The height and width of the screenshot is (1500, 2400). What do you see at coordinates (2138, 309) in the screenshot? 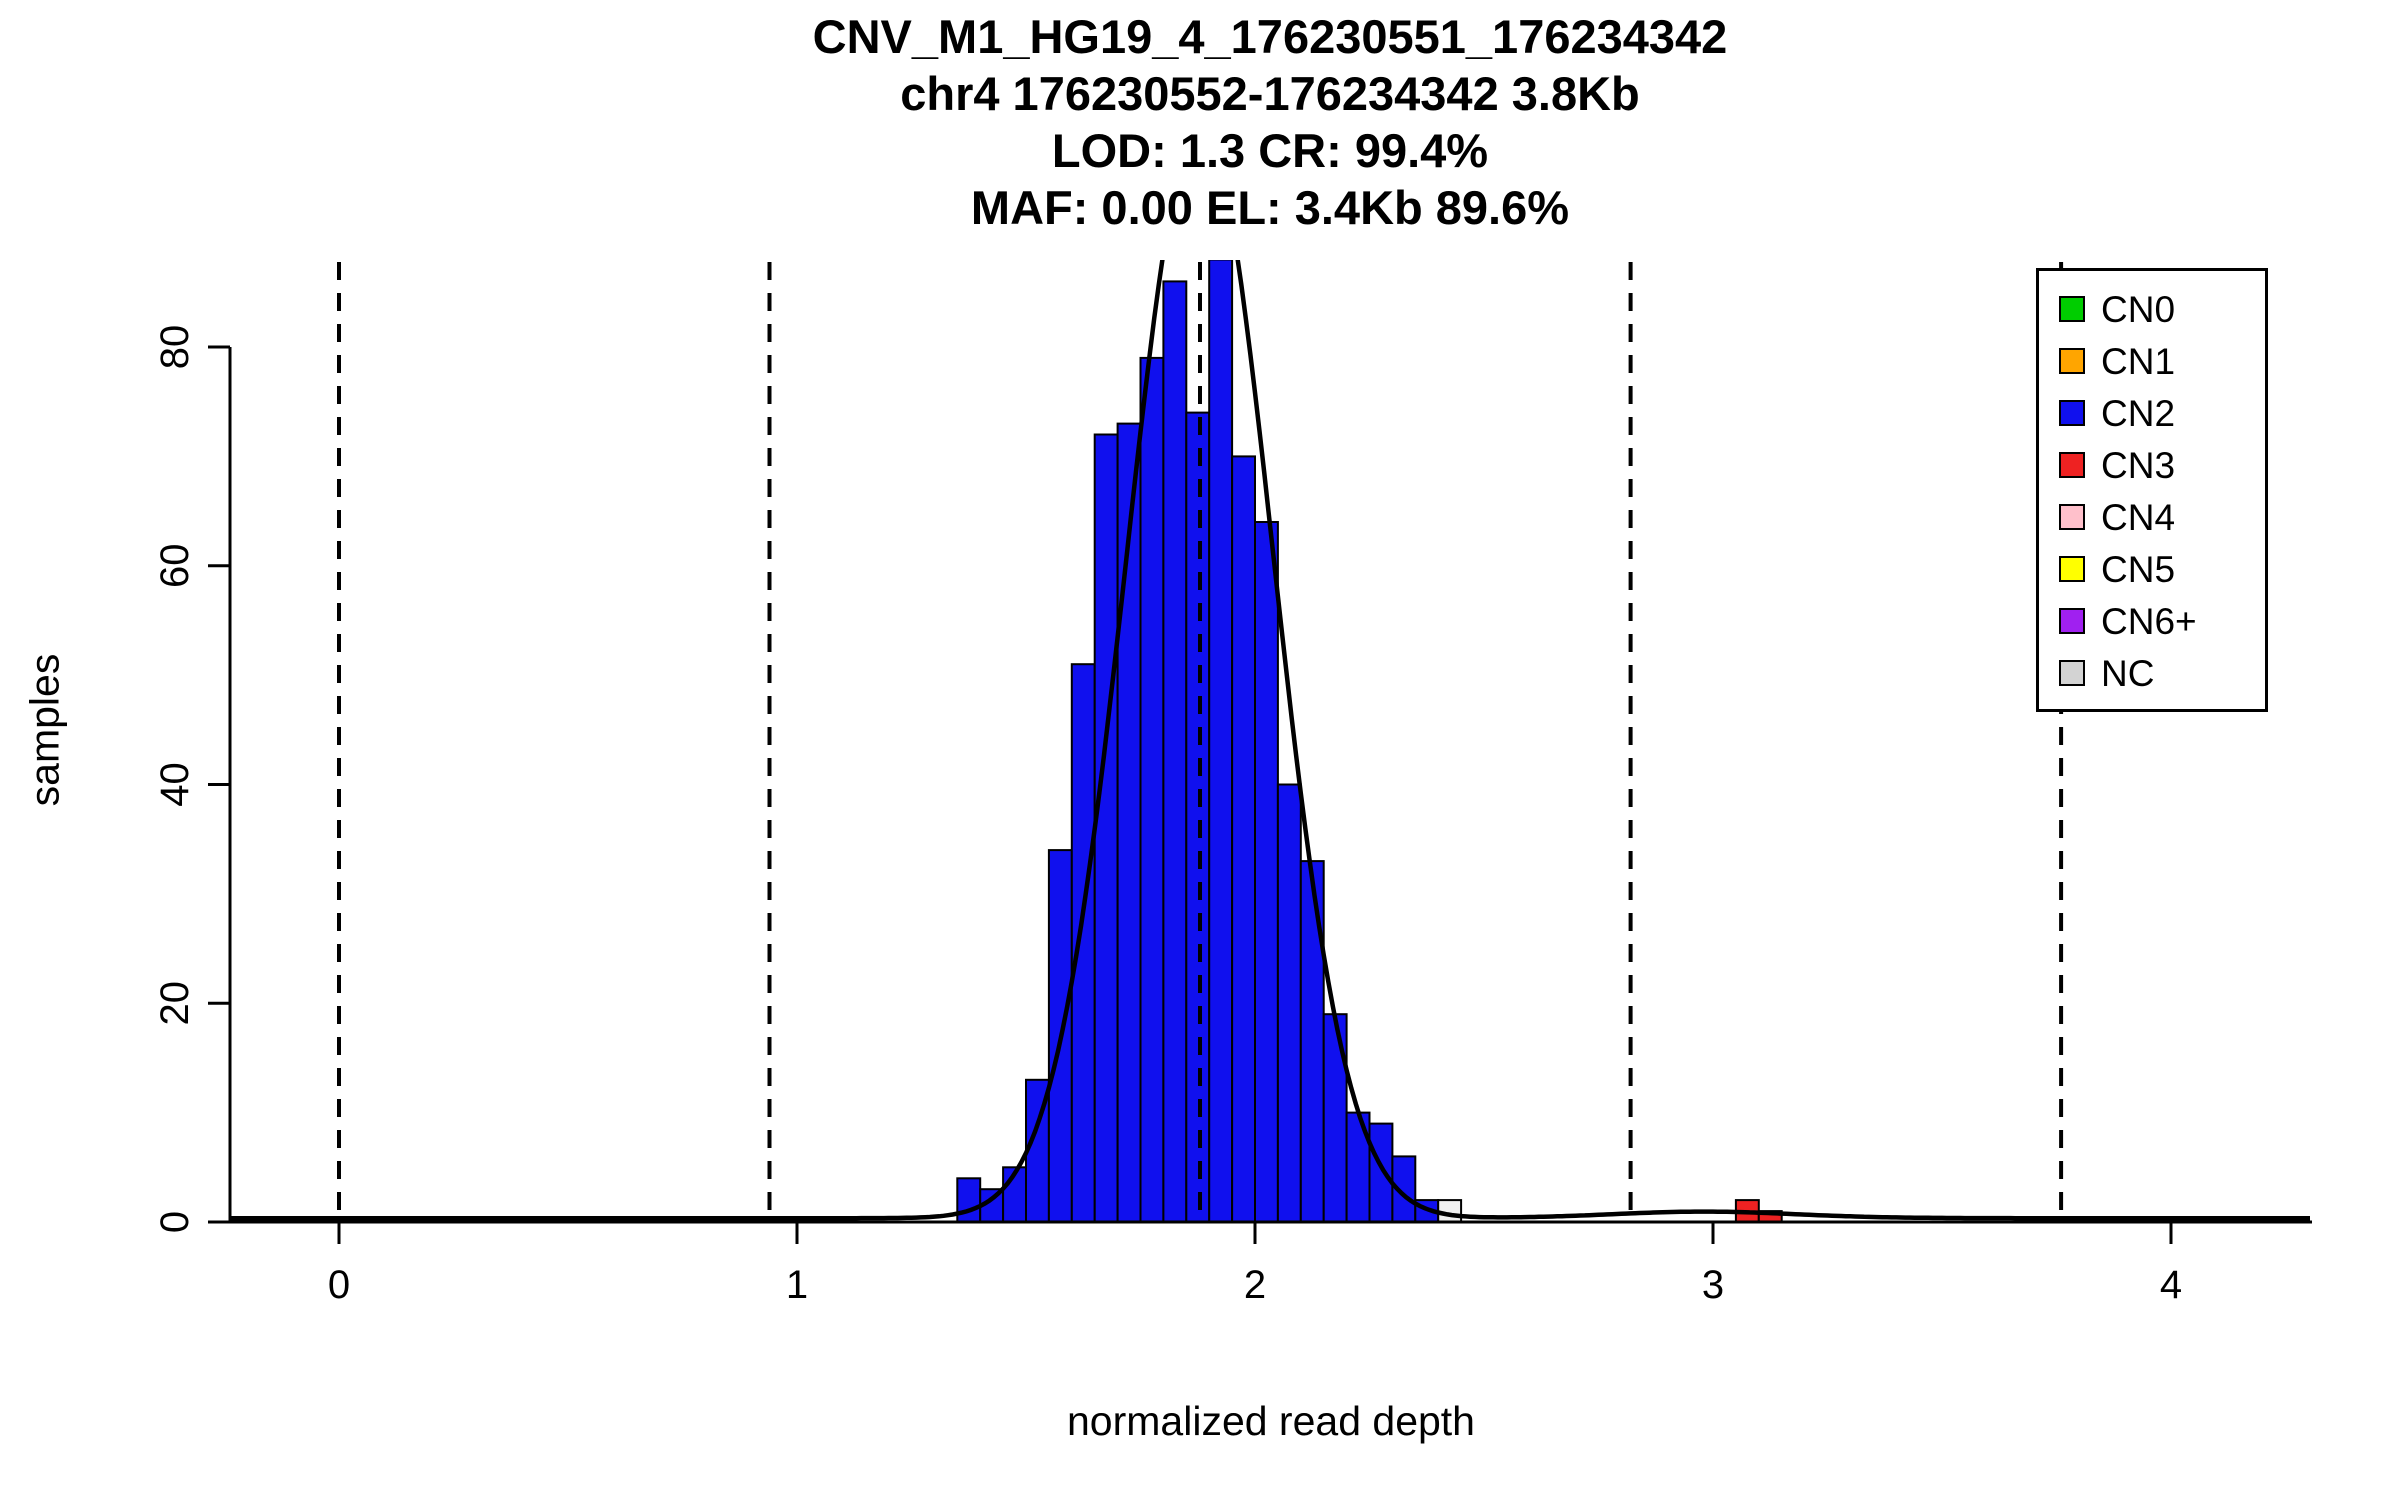
I see `legend-label: CN0` at bounding box center [2138, 309].